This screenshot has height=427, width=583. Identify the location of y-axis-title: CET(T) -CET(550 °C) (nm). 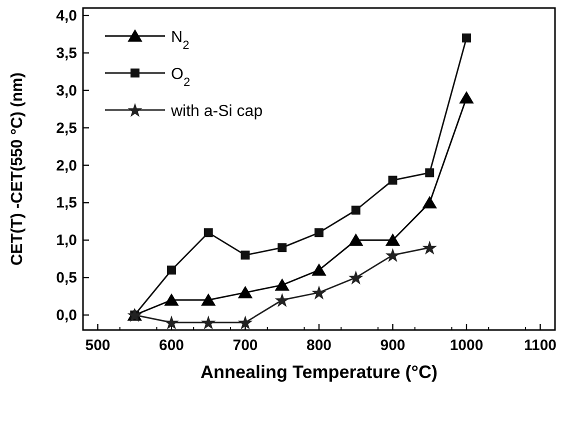
(17, 169).